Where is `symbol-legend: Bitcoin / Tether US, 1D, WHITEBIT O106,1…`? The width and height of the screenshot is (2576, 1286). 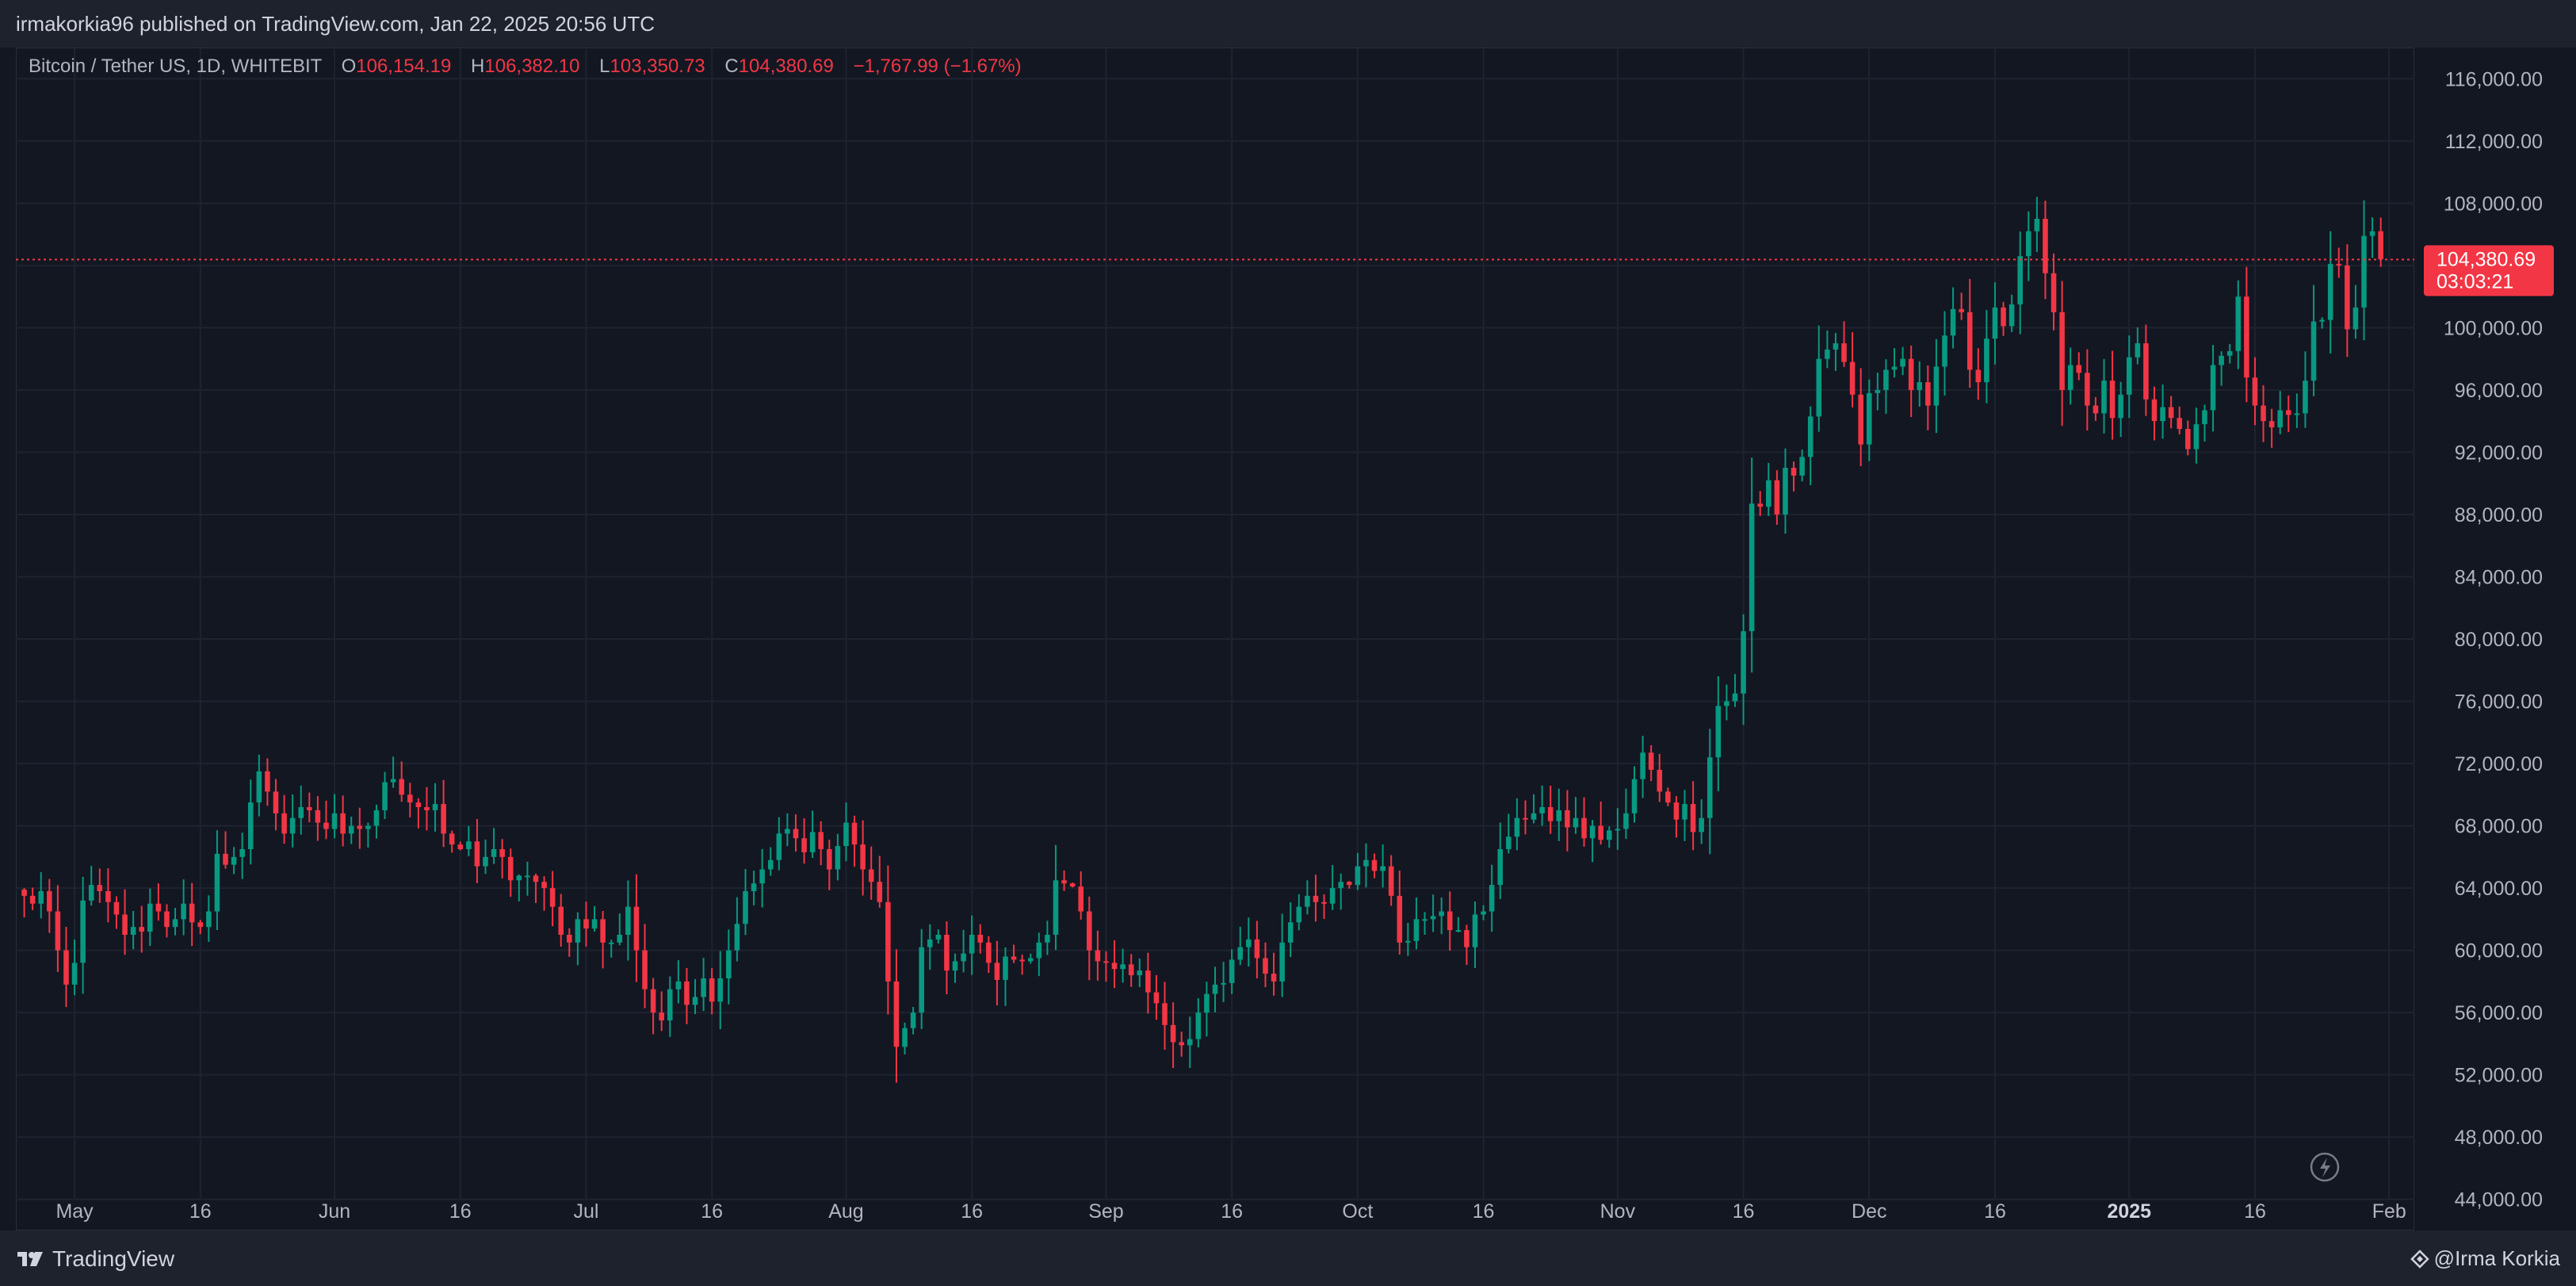 symbol-legend: Bitcoin / Tether US, 1D, WHITEBIT O106,1… is located at coordinates (525, 66).